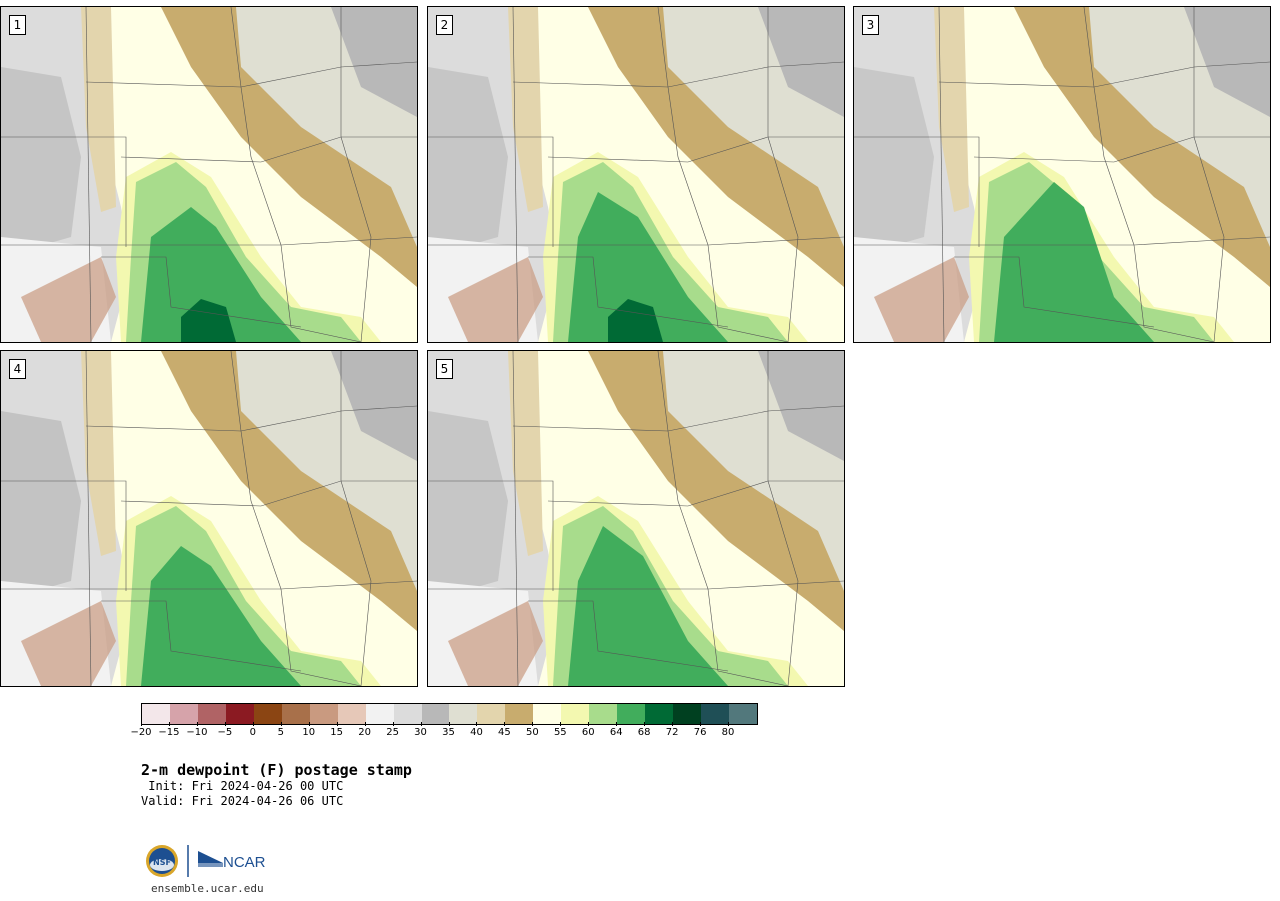 The image size is (1280, 901). I want to click on map-panel-5: 5, so click(636, 518).